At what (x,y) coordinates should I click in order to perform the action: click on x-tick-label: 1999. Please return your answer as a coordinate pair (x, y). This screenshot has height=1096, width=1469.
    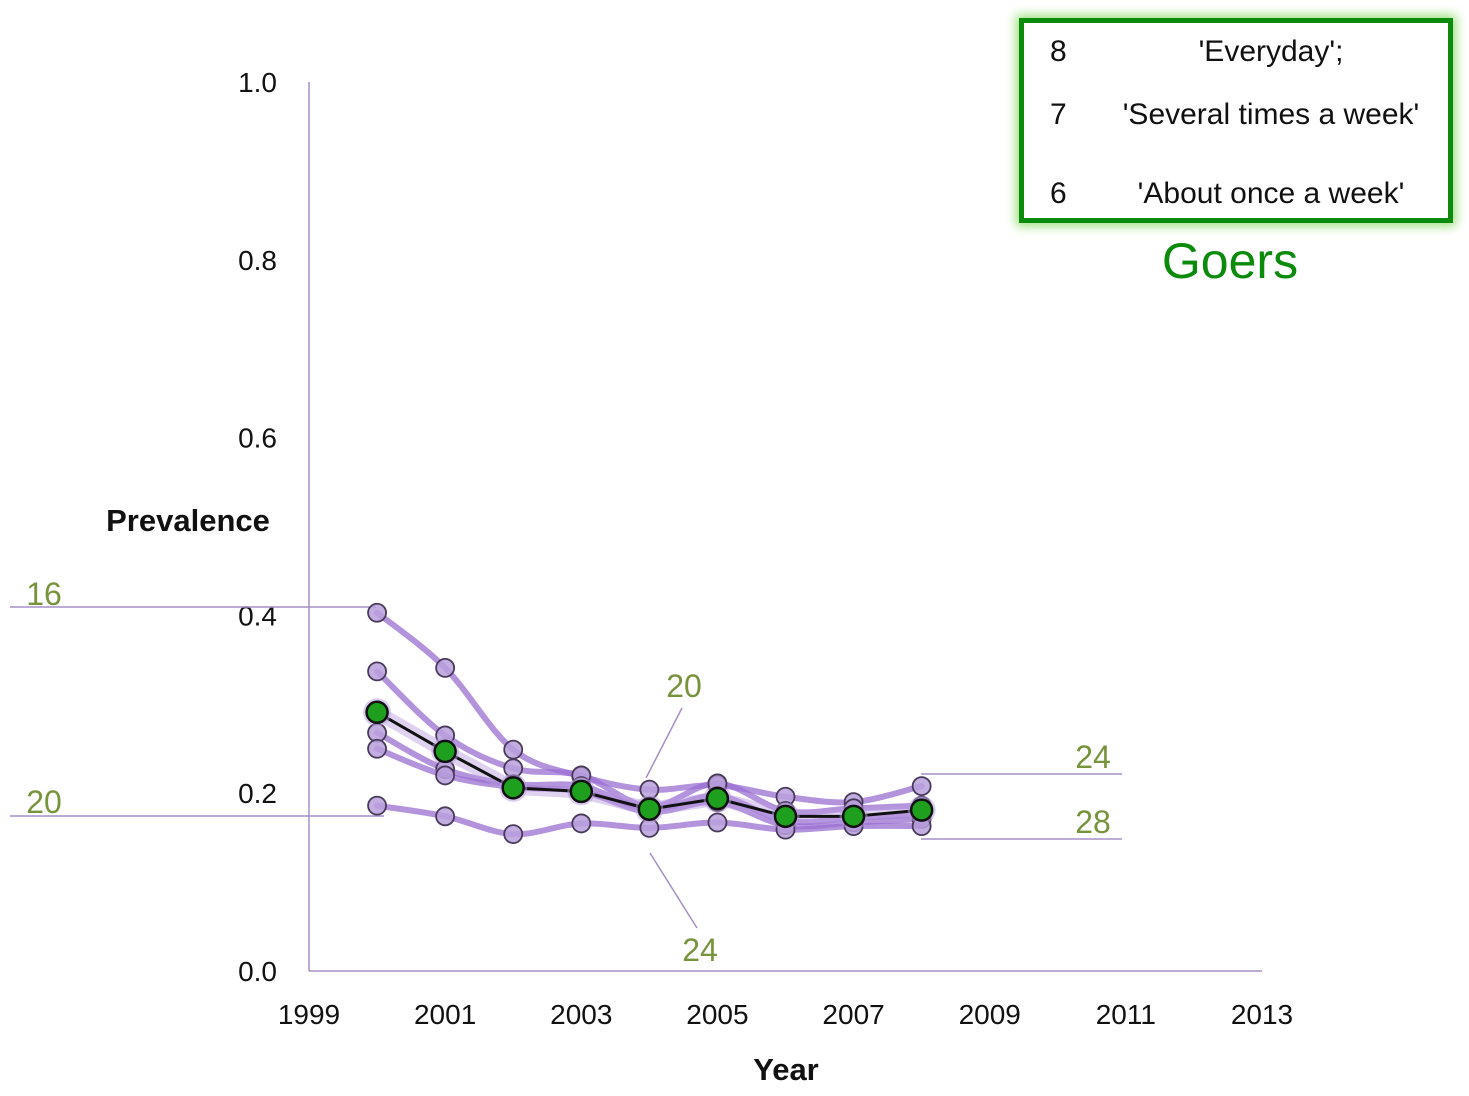
    Looking at the image, I should click on (309, 1014).